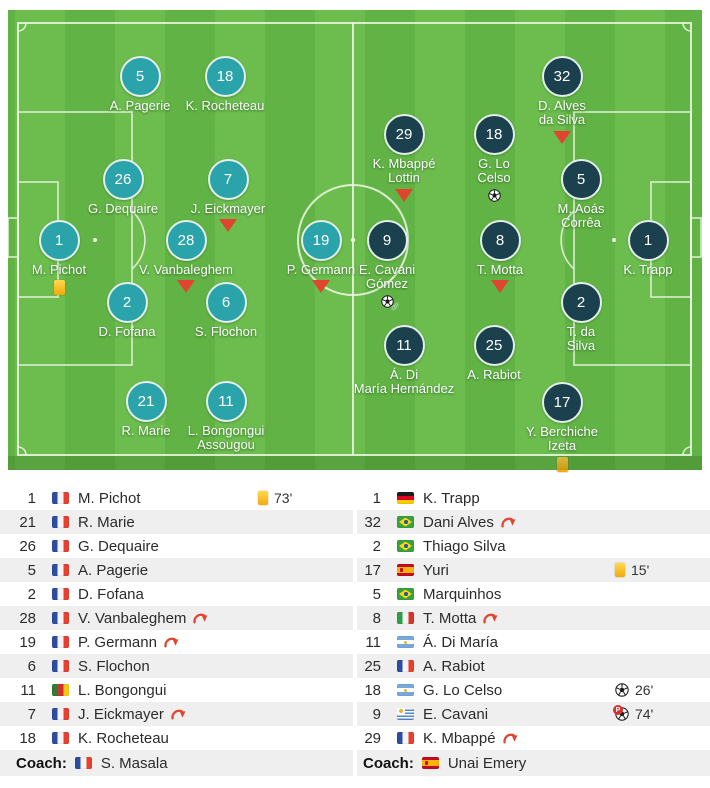 This screenshot has width=710, height=788. What do you see at coordinates (533, 546) in the screenshot?
I see `player-row: 2 Thiago Silva` at bounding box center [533, 546].